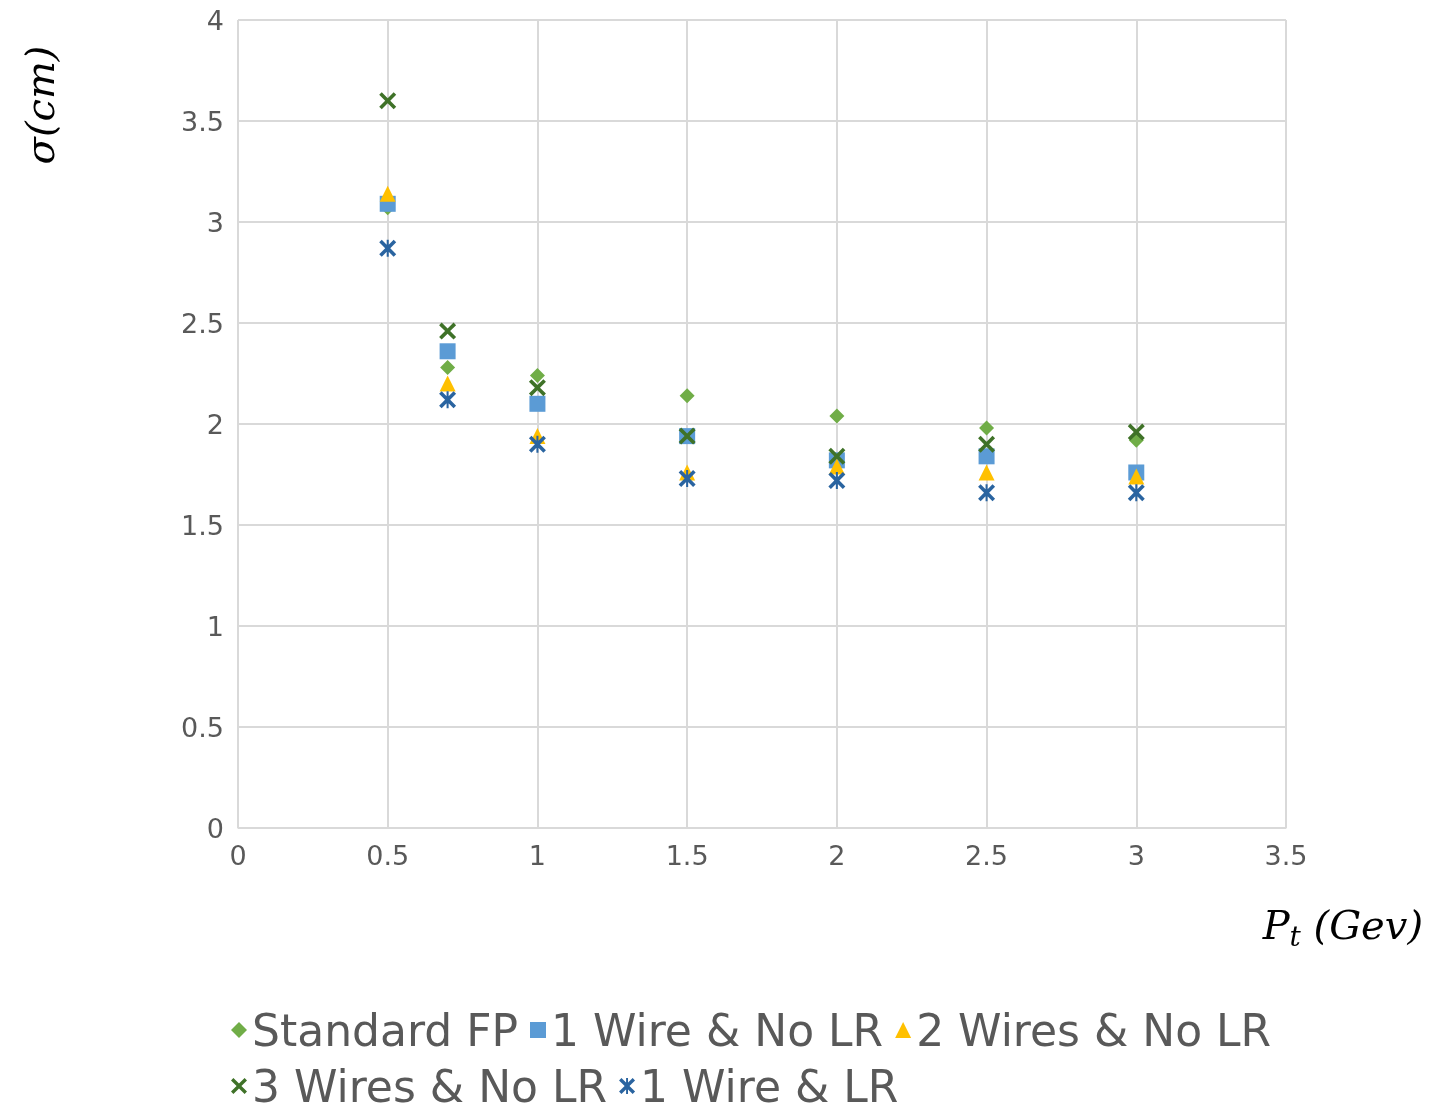 The width and height of the screenshot is (1453, 1111). I want to click on x-tick-label: 0.5, so click(388, 855).